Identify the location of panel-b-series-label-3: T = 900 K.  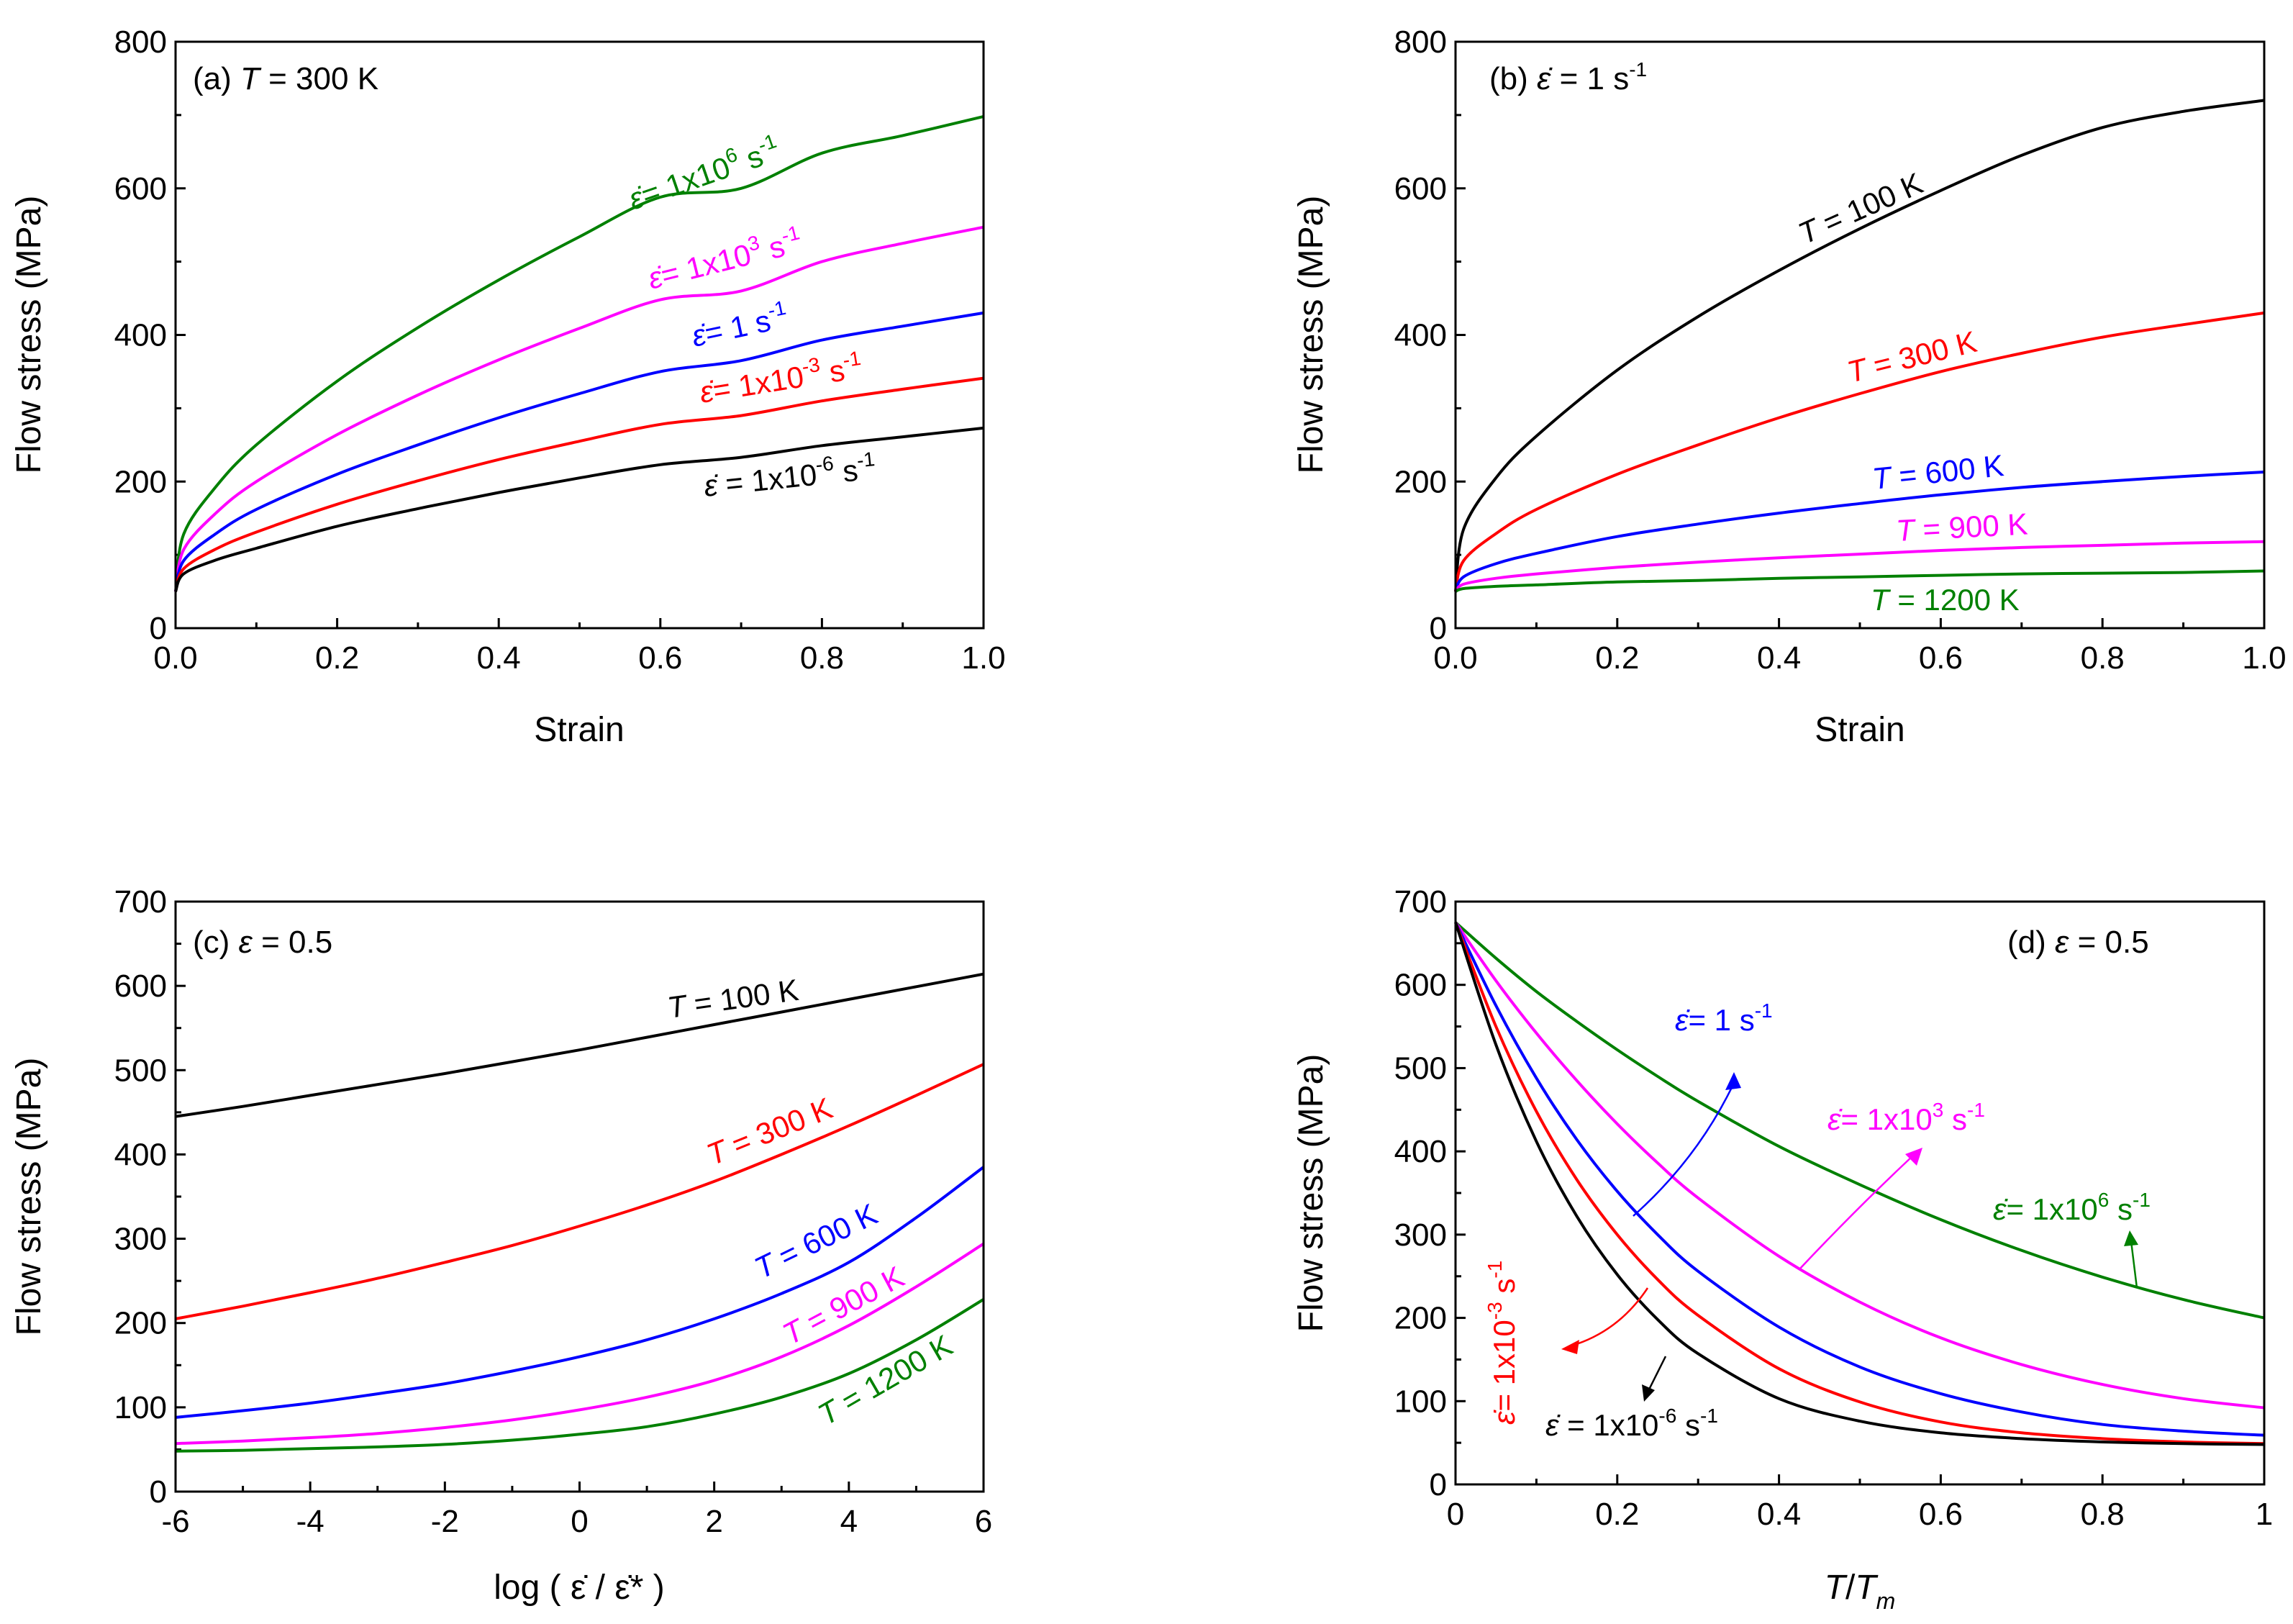
(1962, 527).